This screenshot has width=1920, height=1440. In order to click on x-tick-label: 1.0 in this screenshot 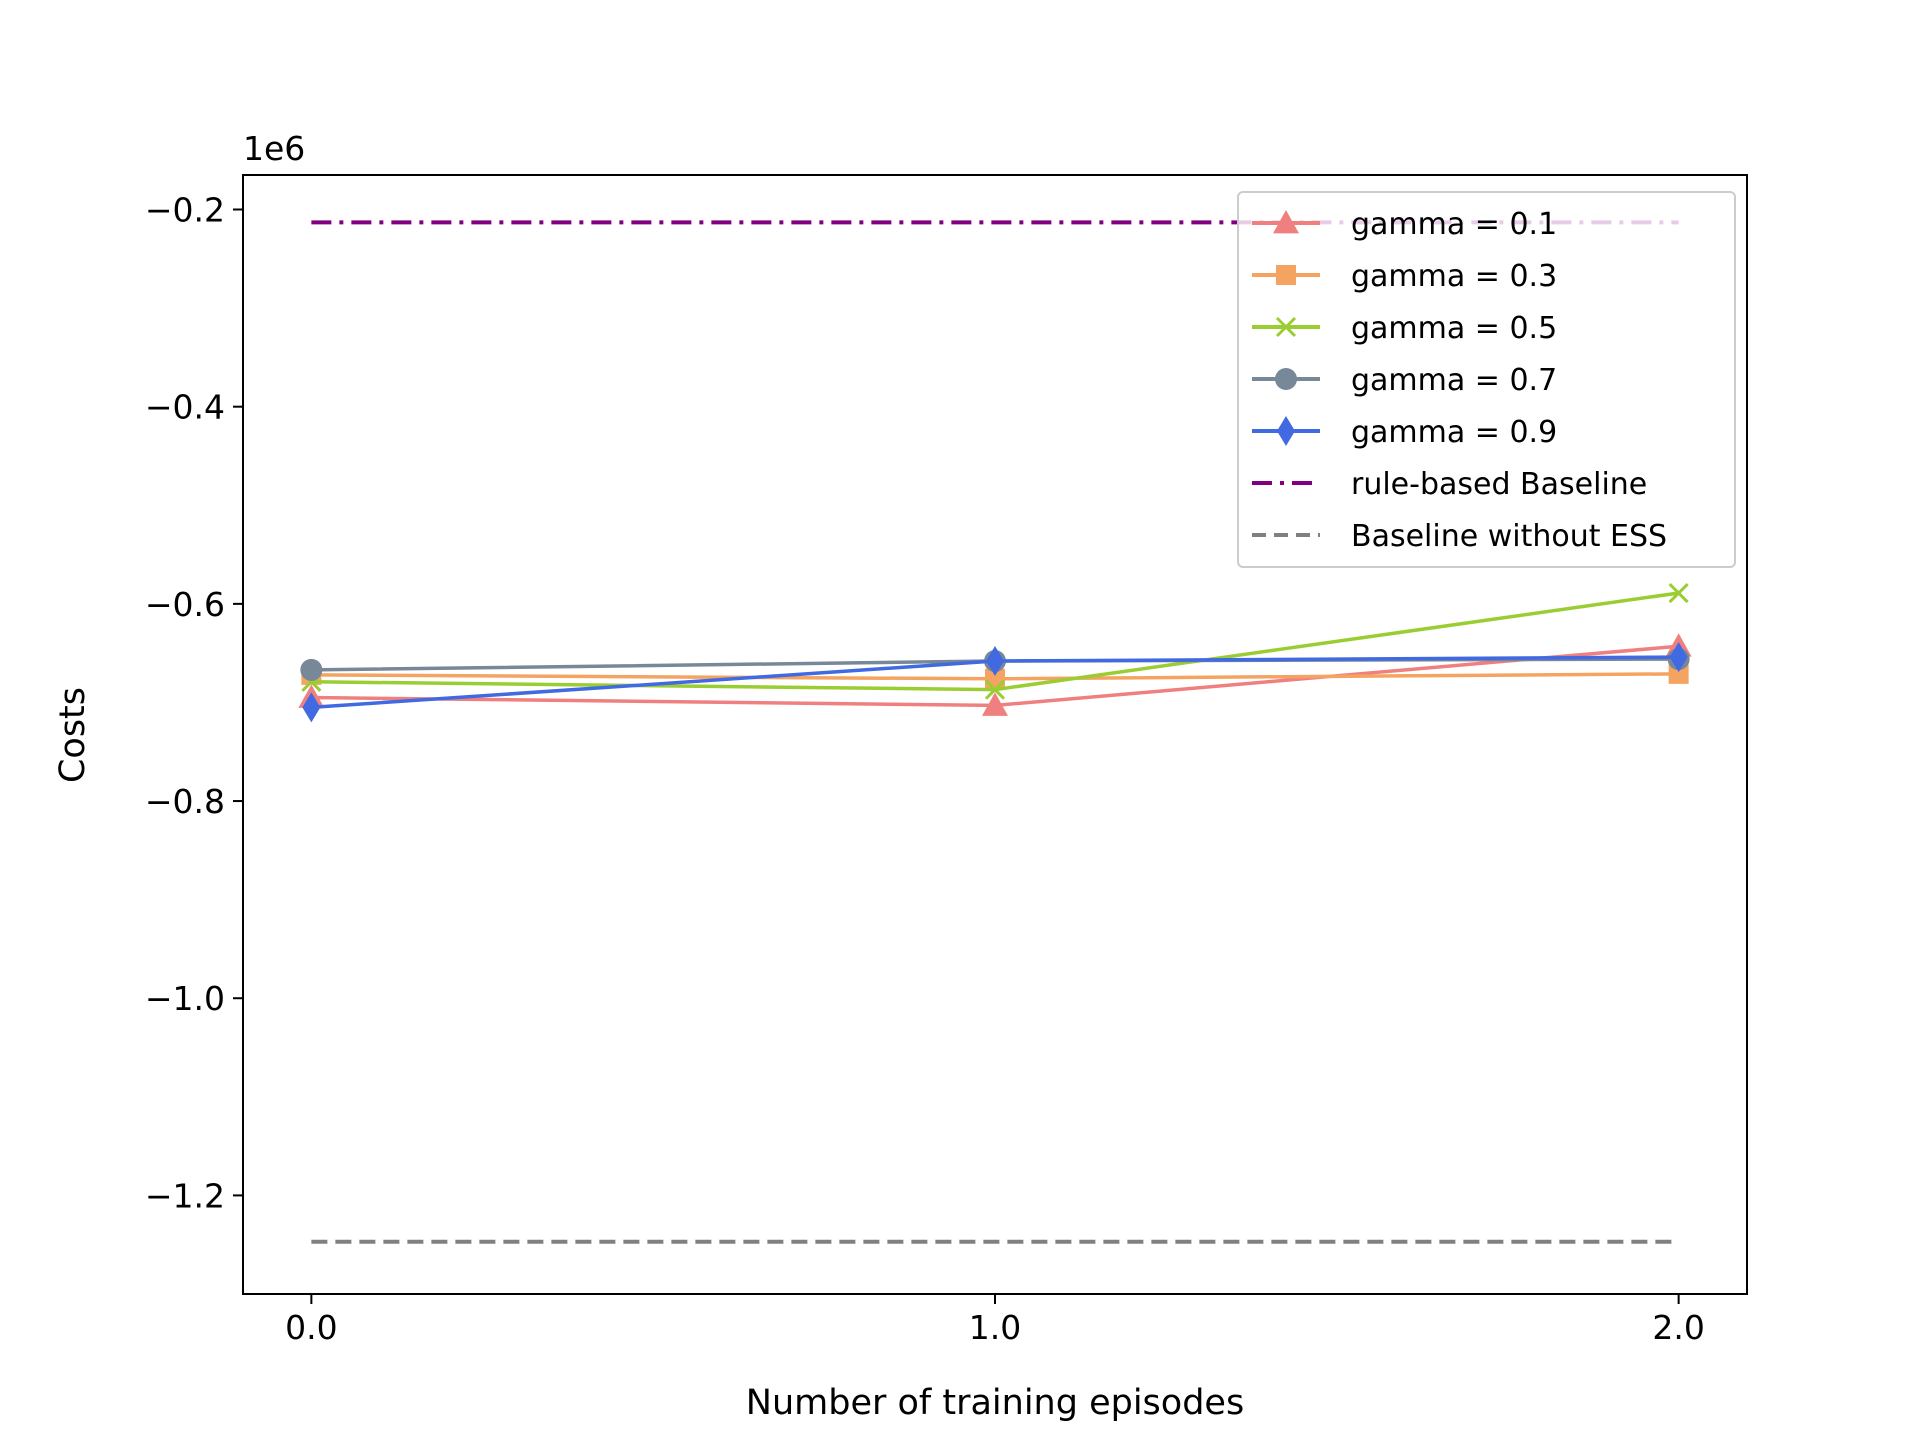, I will do `click(995, 1327)`.